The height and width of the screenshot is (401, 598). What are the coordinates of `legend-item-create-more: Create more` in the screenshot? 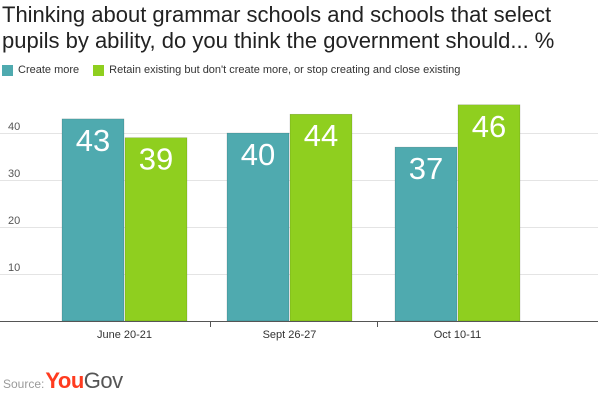 It's located at (40, 70).